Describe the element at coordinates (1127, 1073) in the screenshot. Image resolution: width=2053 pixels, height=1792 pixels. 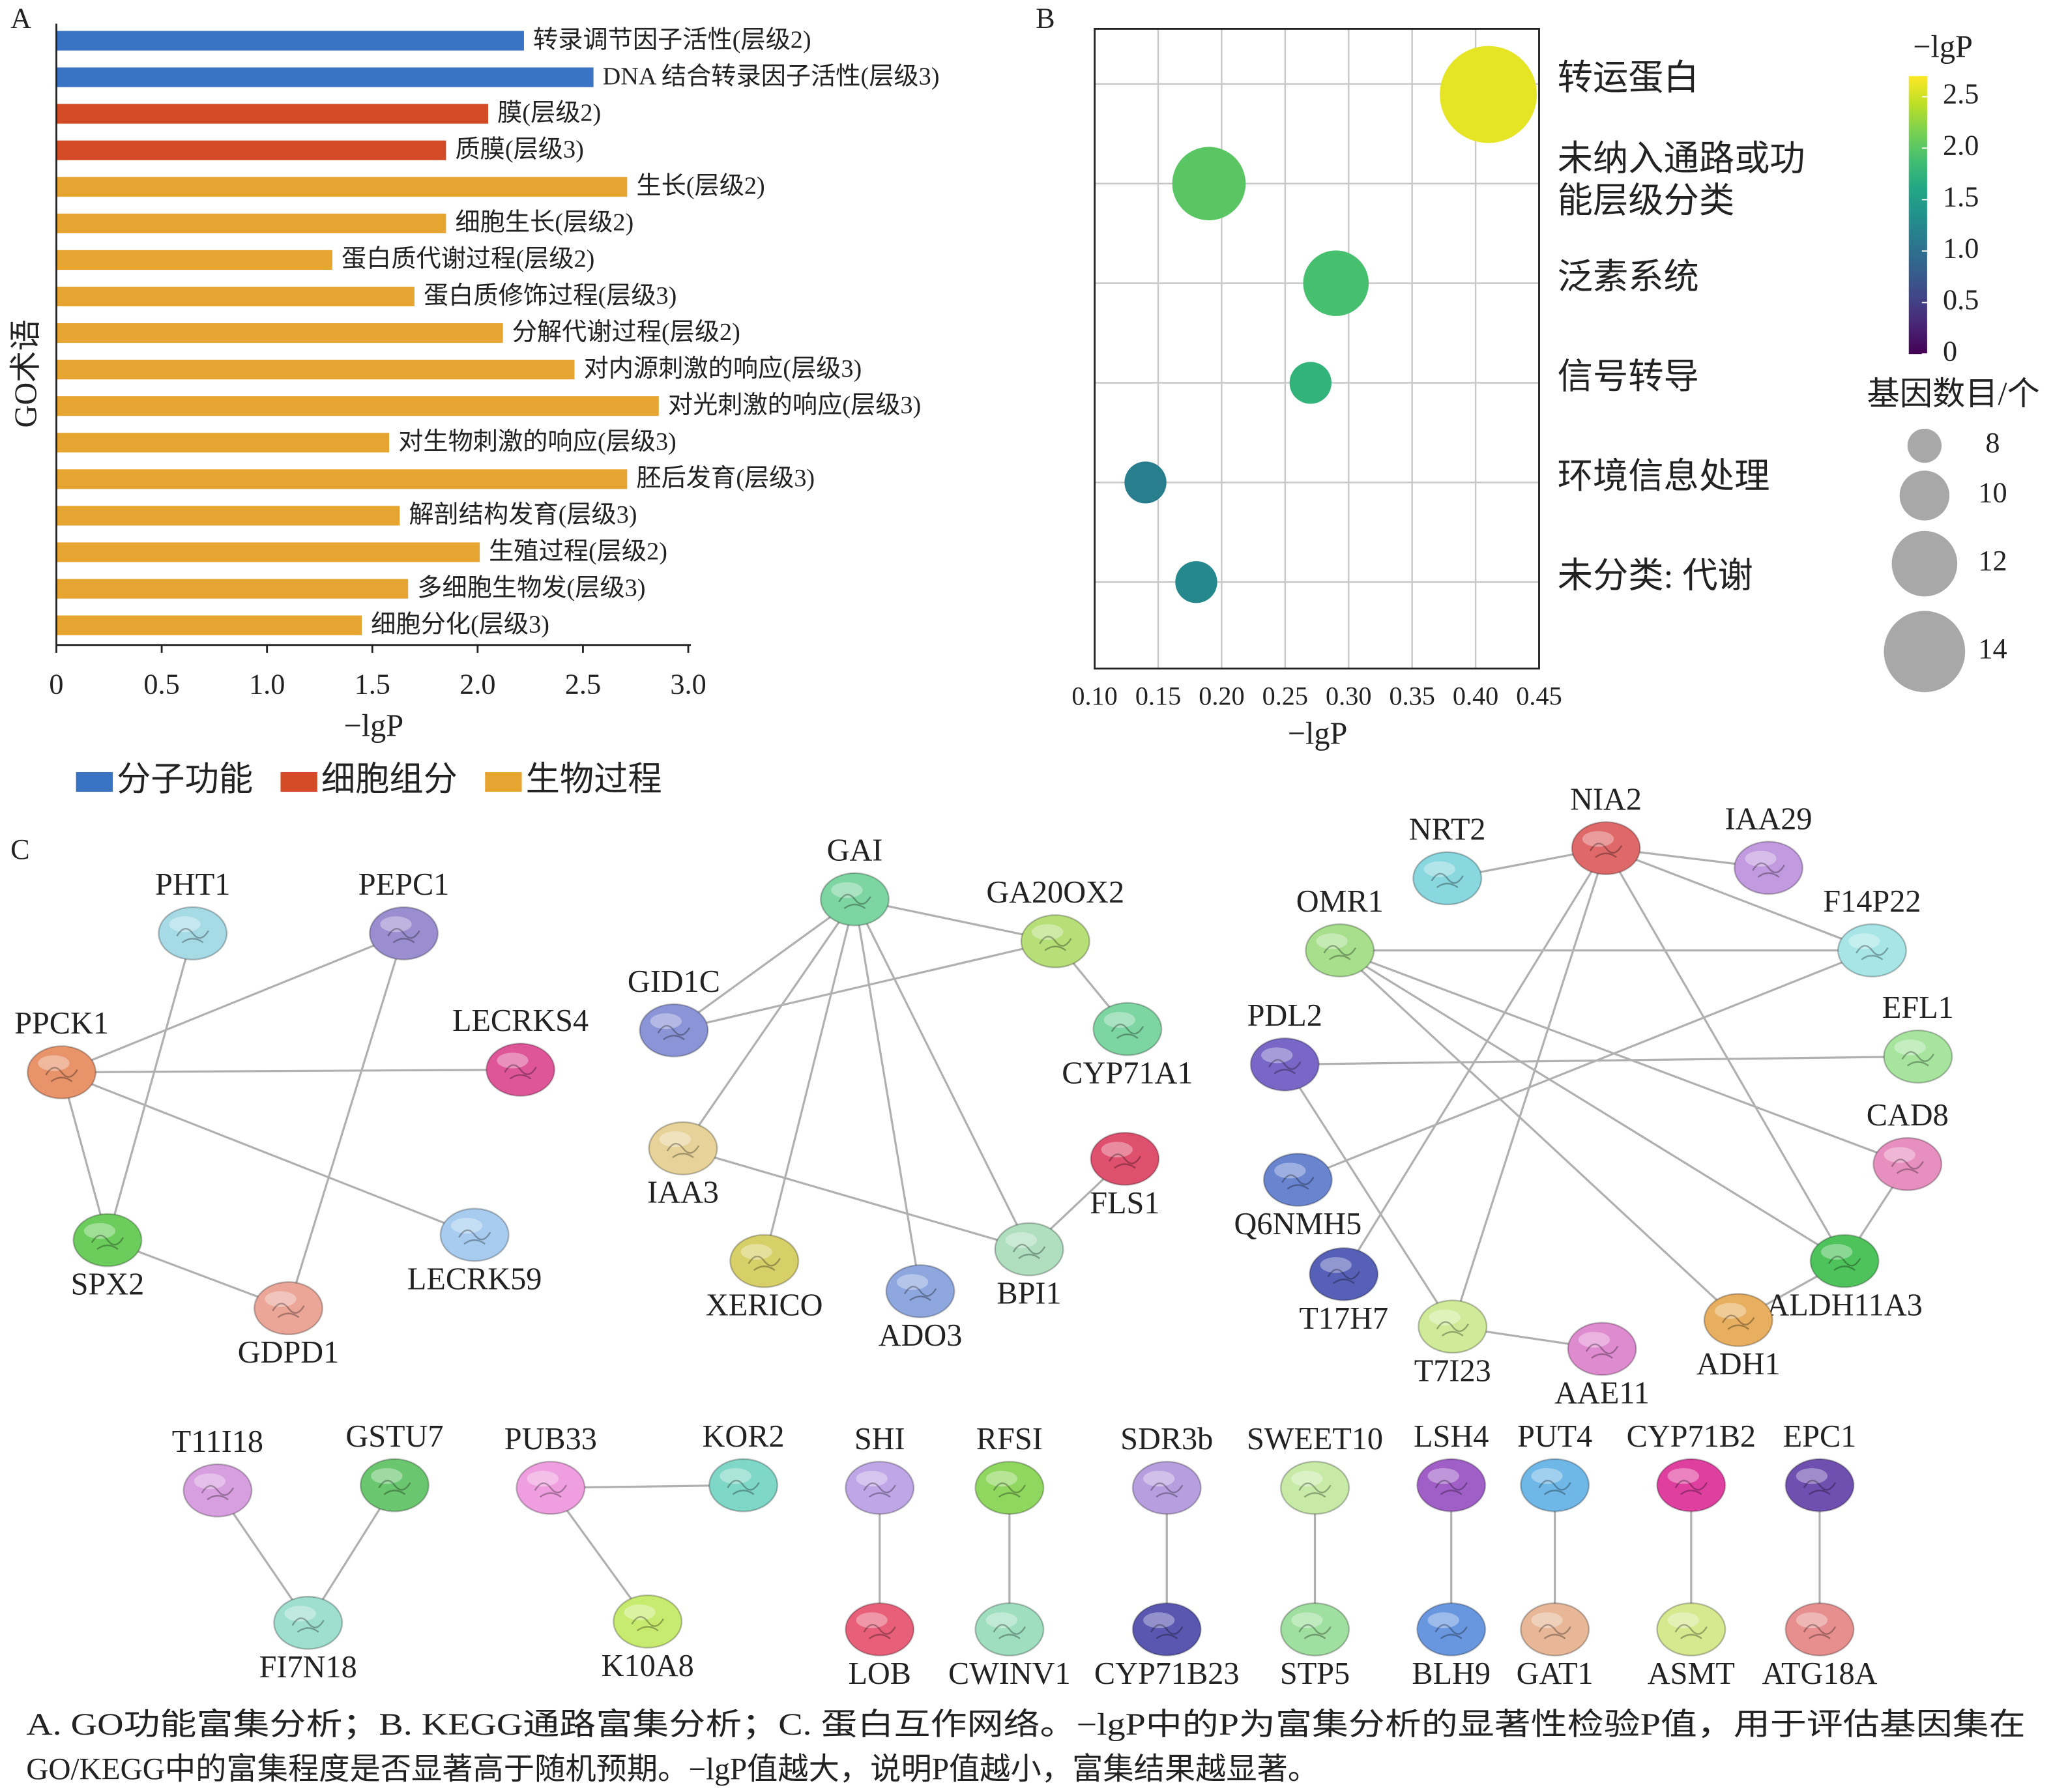
I see `node-label: CYP71A1` at that location.